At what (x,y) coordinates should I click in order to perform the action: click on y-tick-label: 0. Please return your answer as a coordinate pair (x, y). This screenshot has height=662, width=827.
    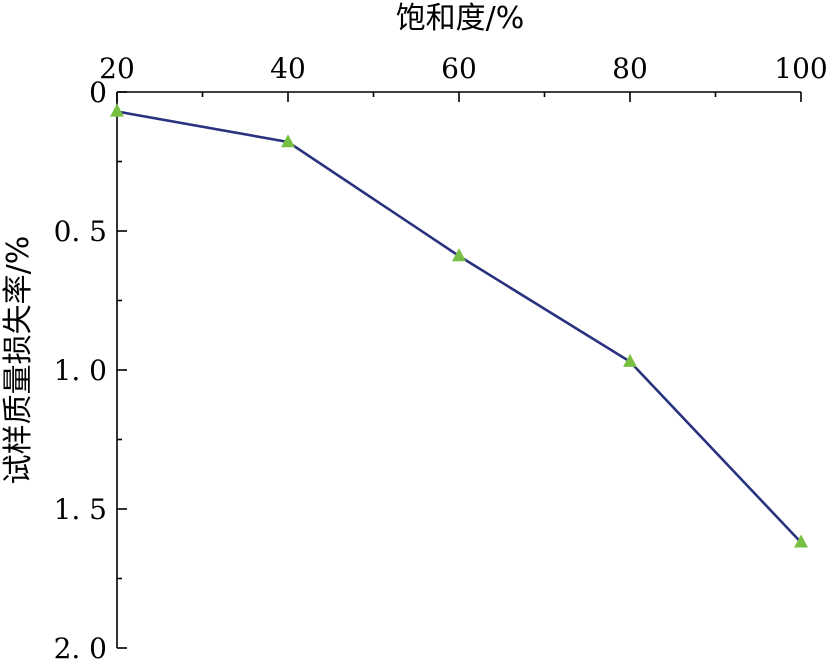
    Looking at the image, I should click on (98, 92).